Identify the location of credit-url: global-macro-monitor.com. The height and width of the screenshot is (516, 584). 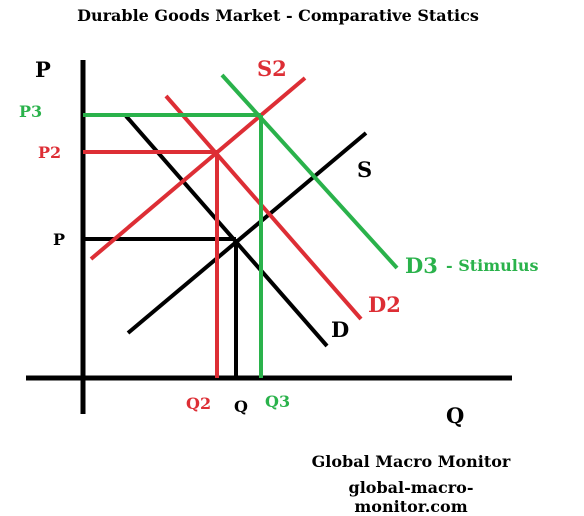
(411, 497).